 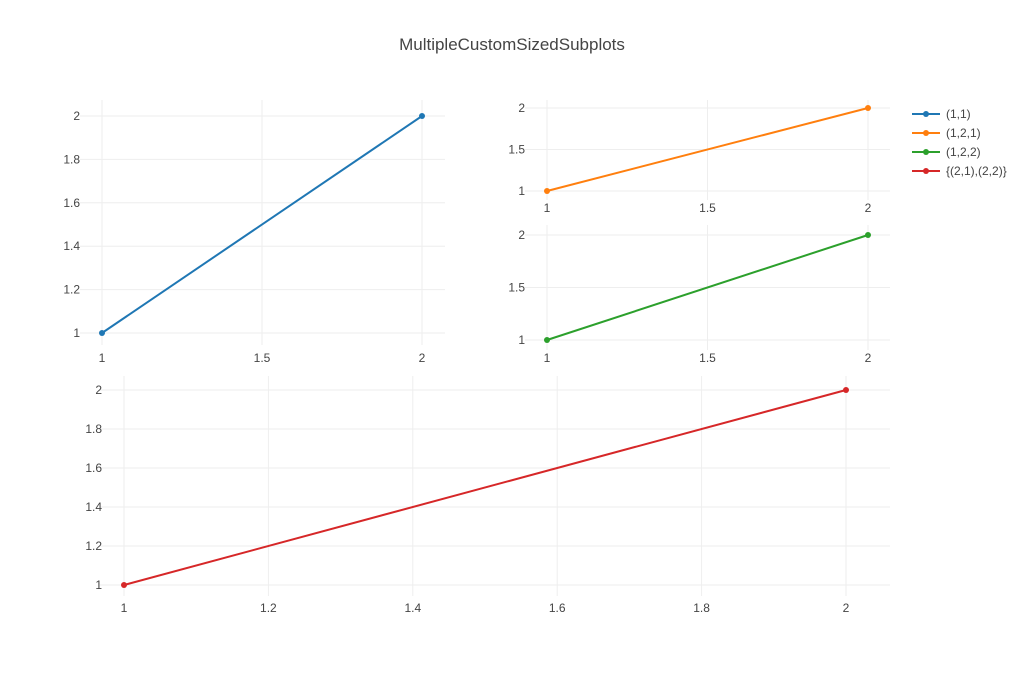 I want to click on chart-title: MultipleCustomSizedSubplots, so click(x=512, y=44).